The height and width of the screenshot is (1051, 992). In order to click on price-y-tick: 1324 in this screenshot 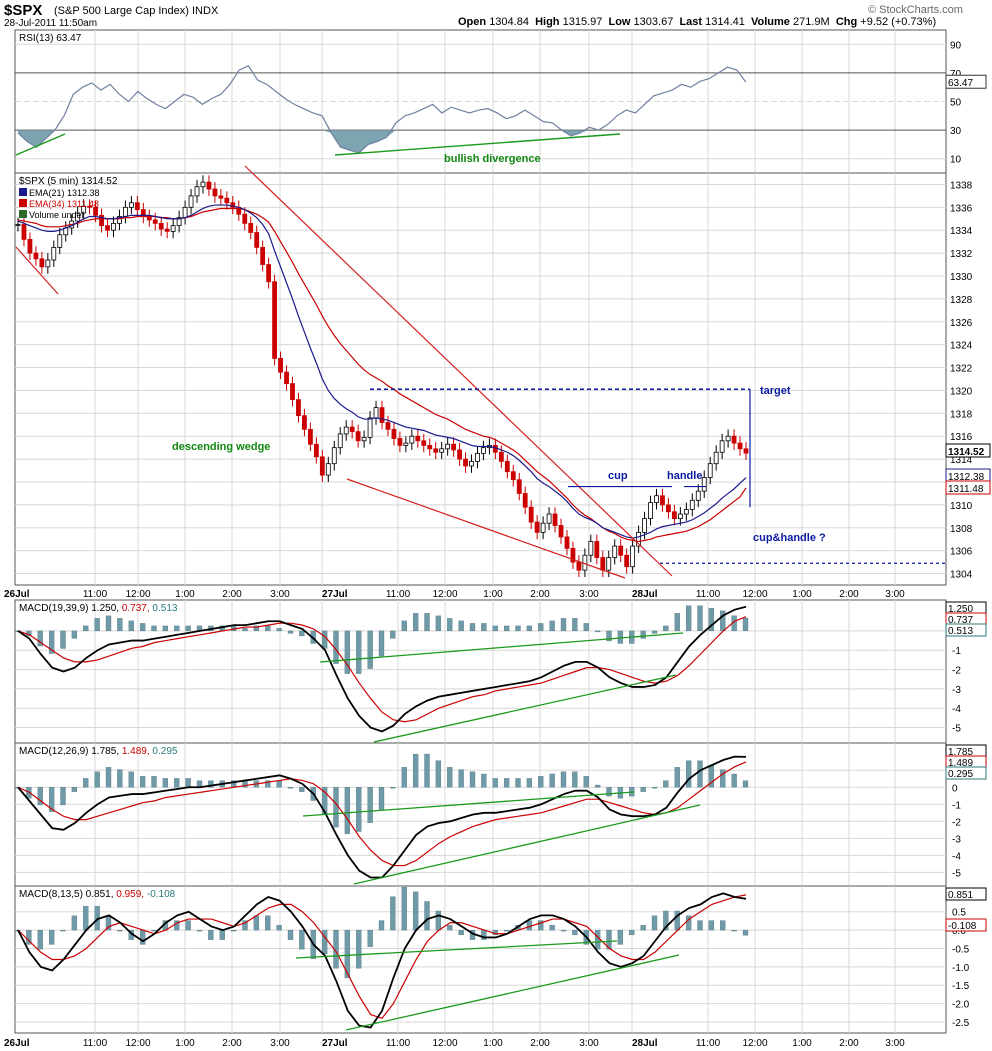, I will do `click(961, 346)`.